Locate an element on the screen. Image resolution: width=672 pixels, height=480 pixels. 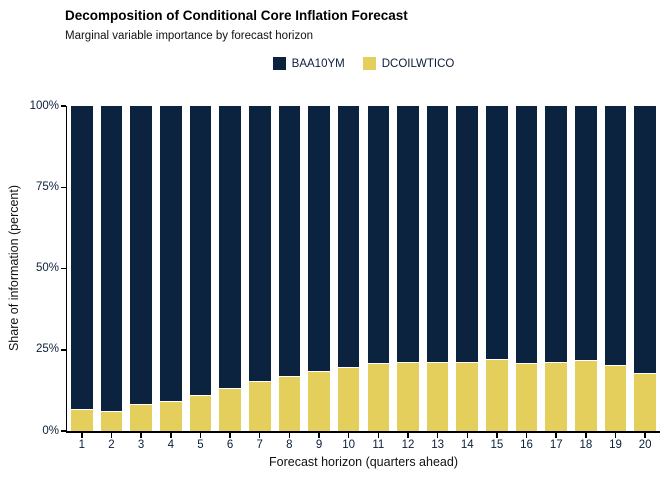
stacked-bar-h6 is located at coordinates (230, 268).